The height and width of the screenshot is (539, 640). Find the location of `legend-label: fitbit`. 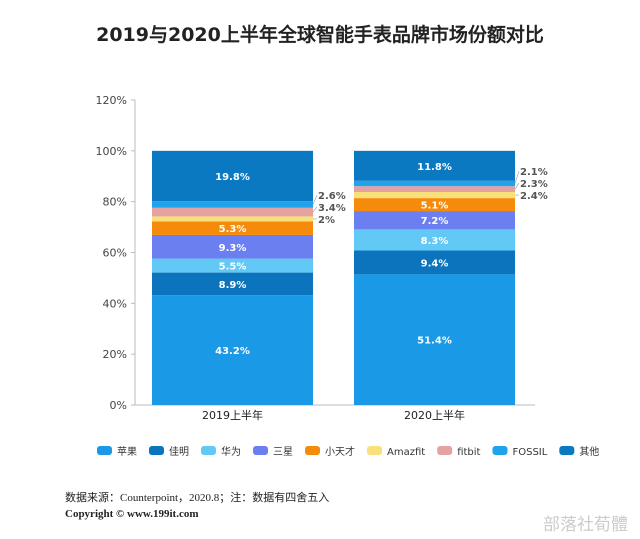

legend-label: fitbit is located at coordinates (468, 452).